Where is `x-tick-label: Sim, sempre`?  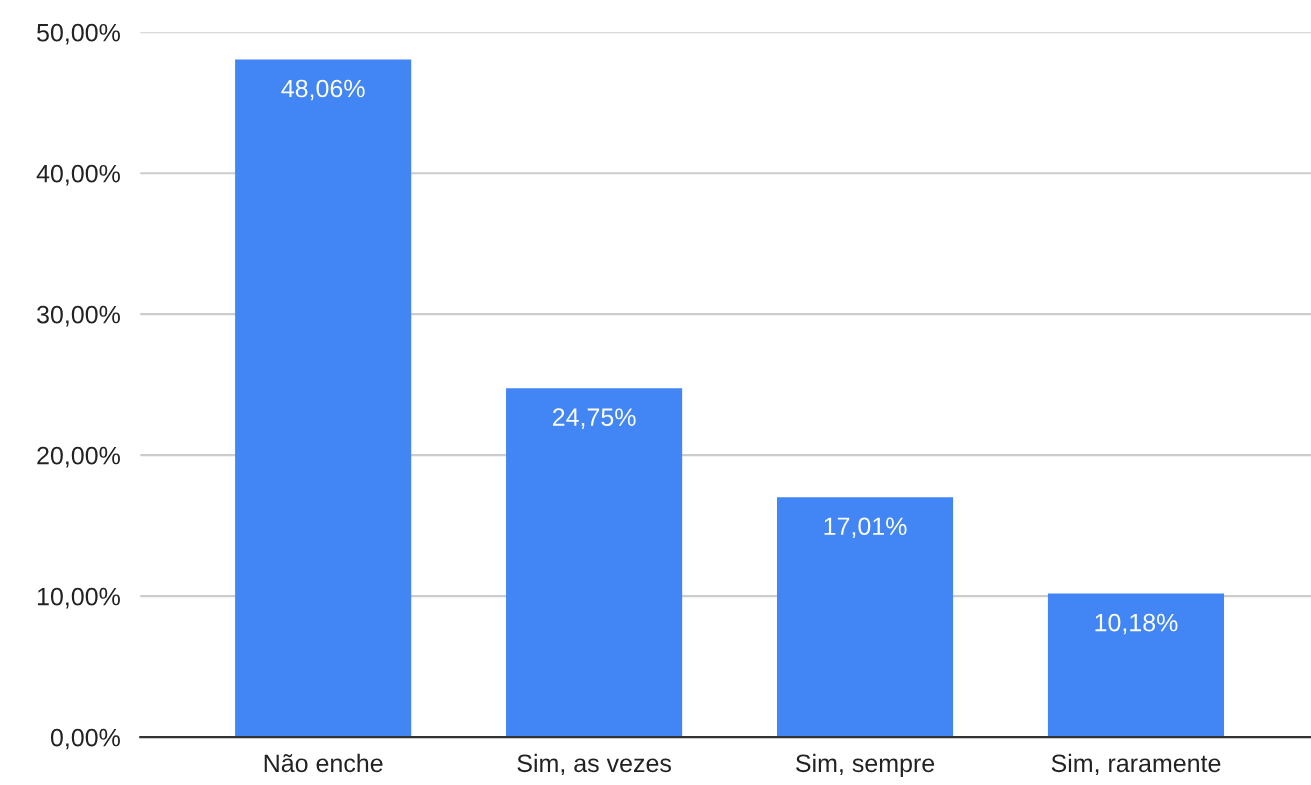 x-tick-label: Sim, sempre is located at coordinates (865, 765).